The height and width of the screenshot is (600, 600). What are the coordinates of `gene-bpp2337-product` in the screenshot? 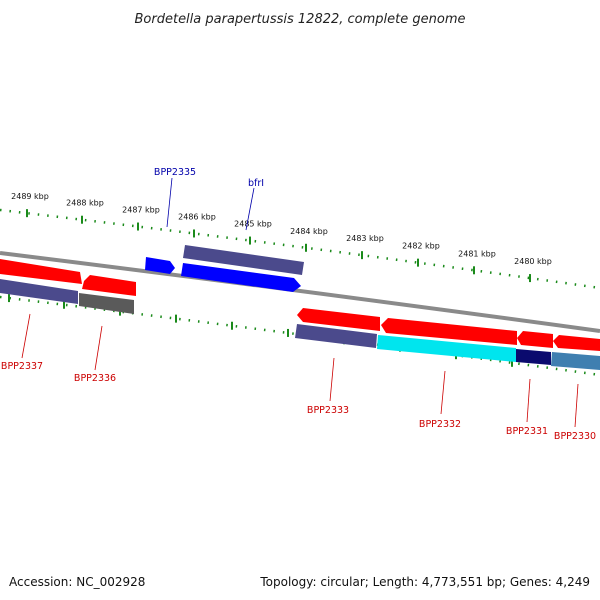 It's located at (39, 291).